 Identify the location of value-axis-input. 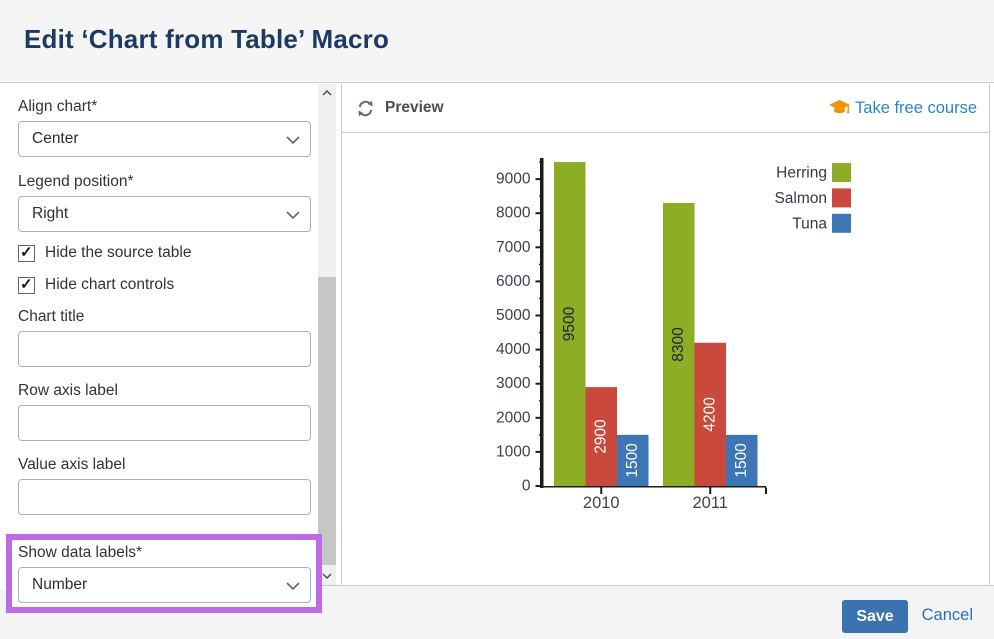
(164, 497).